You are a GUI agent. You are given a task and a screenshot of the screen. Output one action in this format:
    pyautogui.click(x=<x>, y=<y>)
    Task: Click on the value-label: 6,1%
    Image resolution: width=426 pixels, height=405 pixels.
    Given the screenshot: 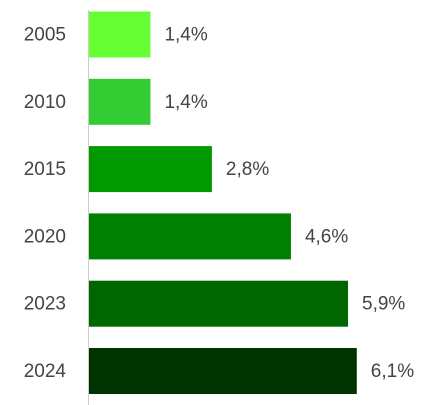 What is the action you would take?
    pyautogui.click(x=392, y=371)
    